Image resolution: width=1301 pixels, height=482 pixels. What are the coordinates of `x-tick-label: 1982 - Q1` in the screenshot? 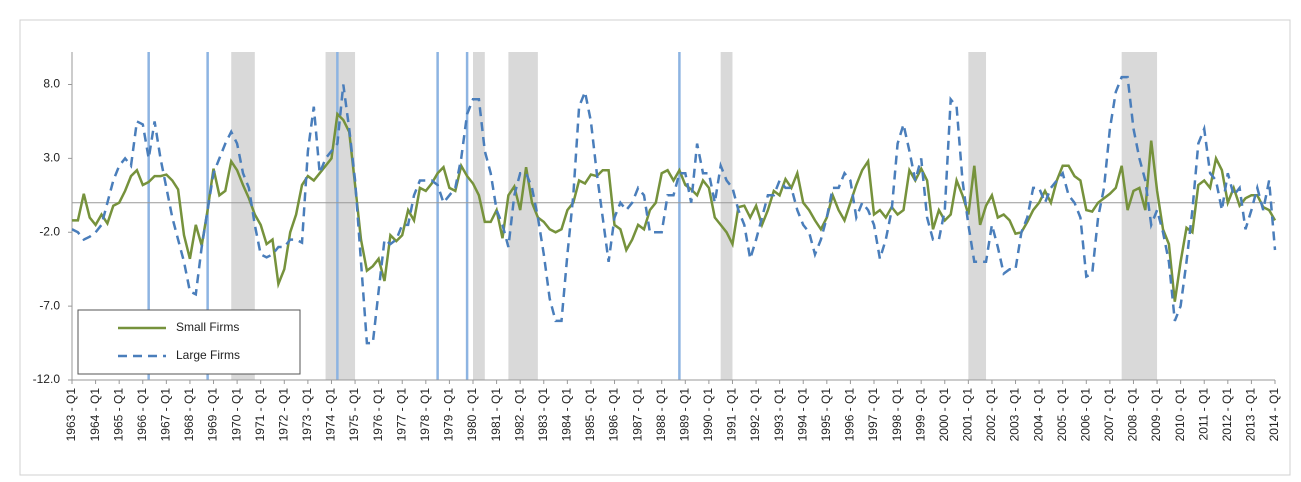 It's located at (519, 415).